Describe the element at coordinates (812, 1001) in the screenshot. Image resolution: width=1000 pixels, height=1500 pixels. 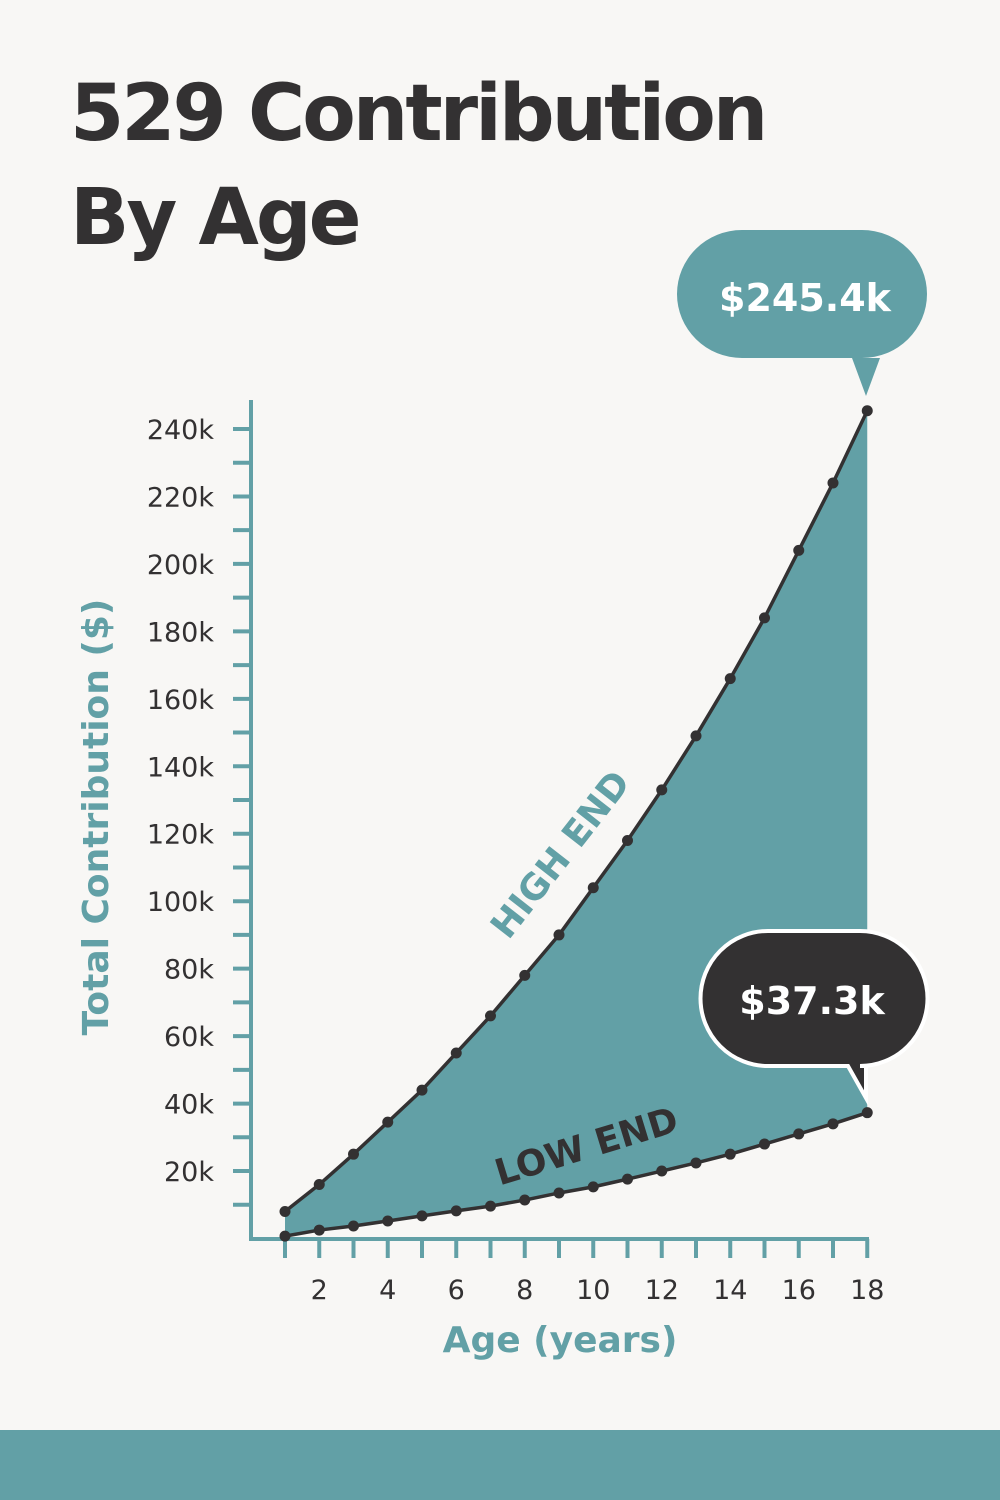
I see `callout-low-value: $37.3k` at that location.